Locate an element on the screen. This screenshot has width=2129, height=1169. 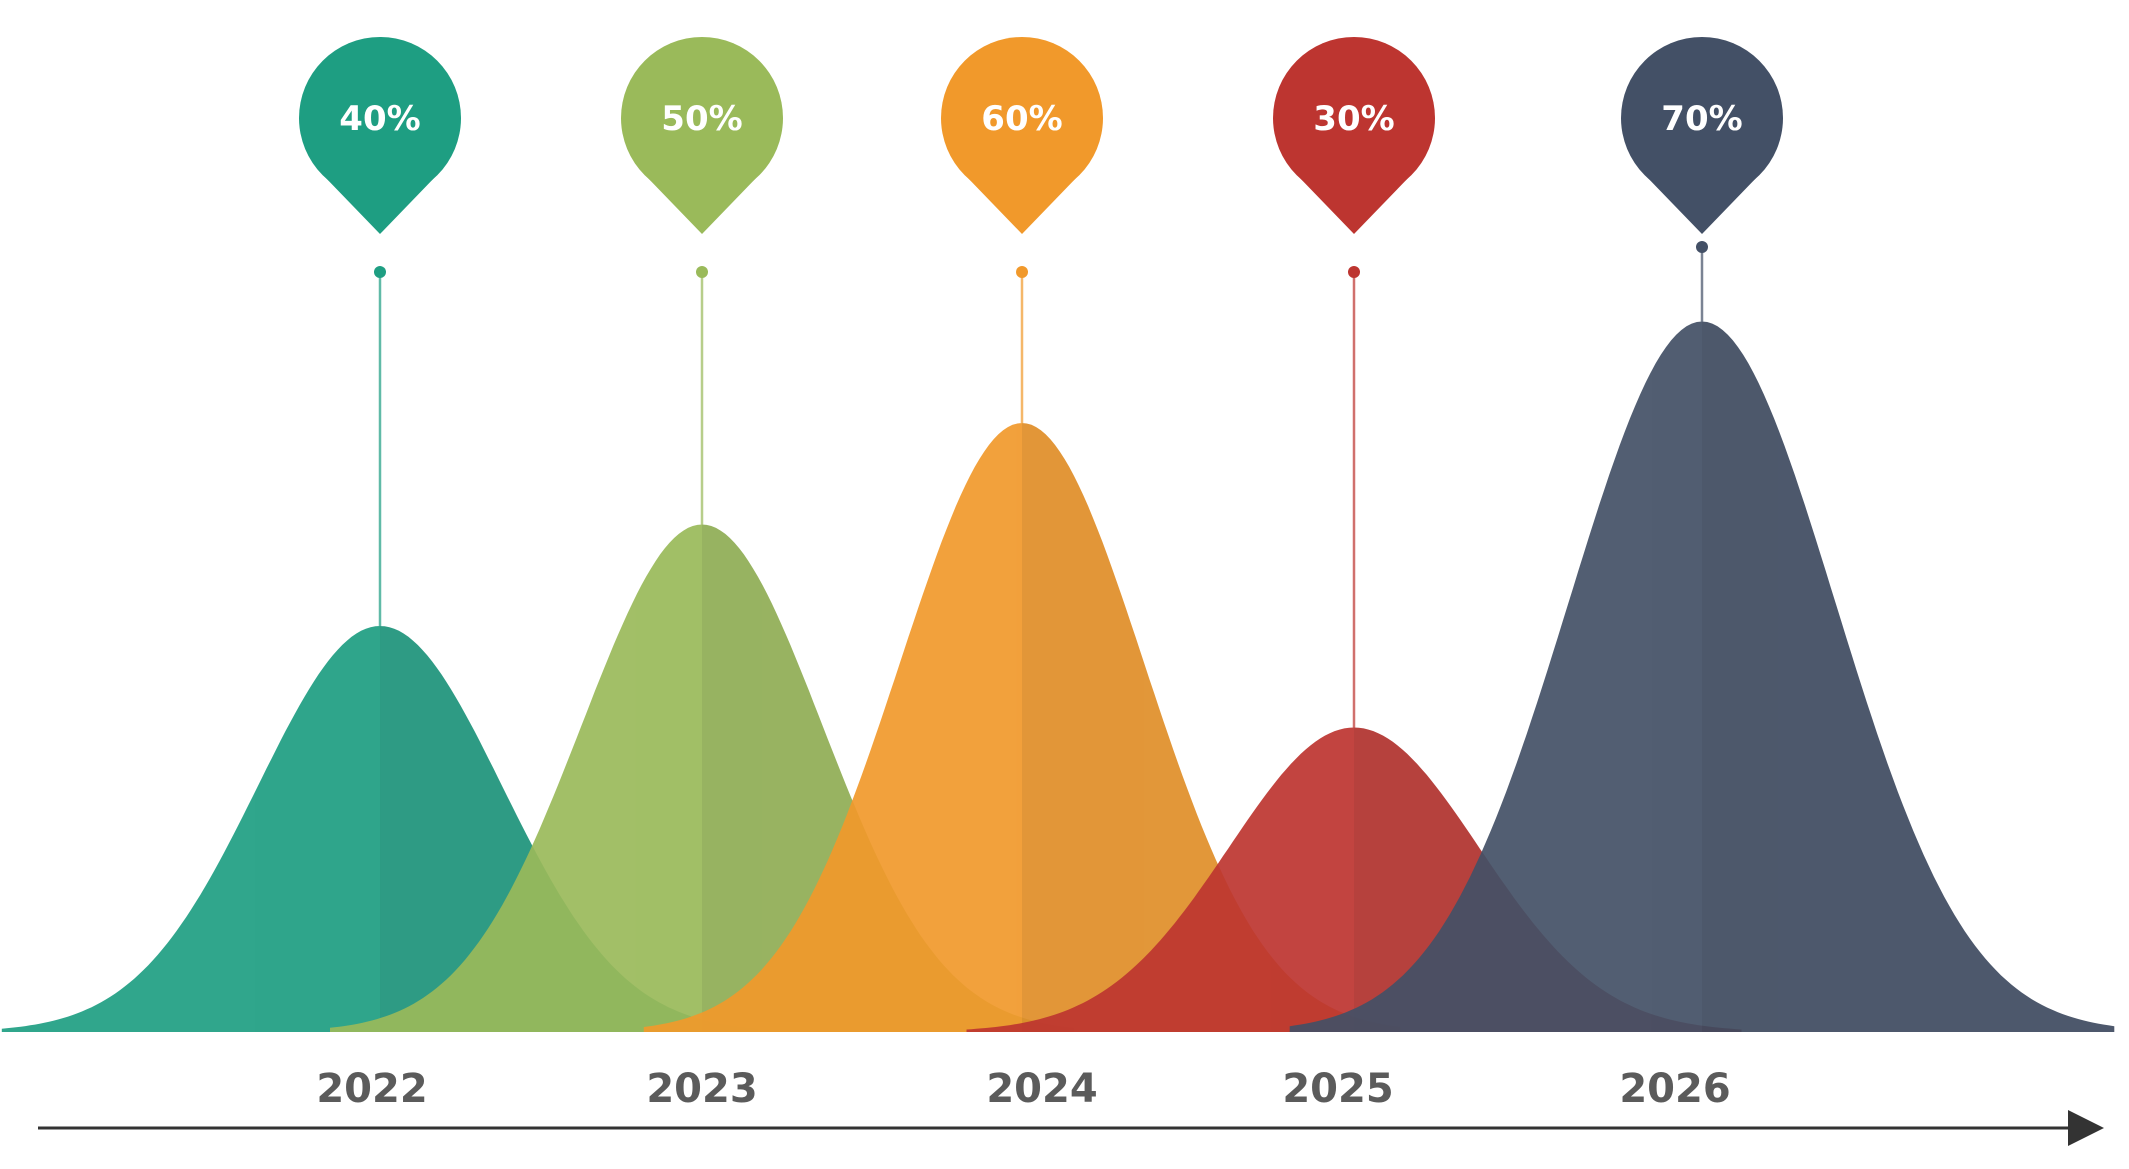
pins-layer: 40% 50% 60% 30% 70% is located at coordinates (1041, 135).